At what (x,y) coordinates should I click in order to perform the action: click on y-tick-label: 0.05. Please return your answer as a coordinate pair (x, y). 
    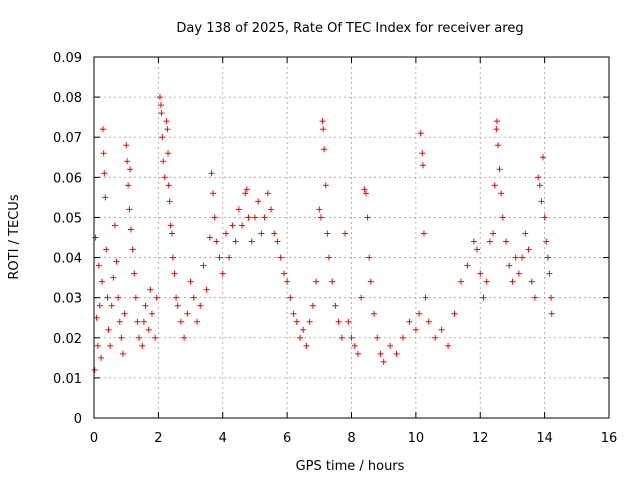
    Looking at the image, I should click on (67, 218).